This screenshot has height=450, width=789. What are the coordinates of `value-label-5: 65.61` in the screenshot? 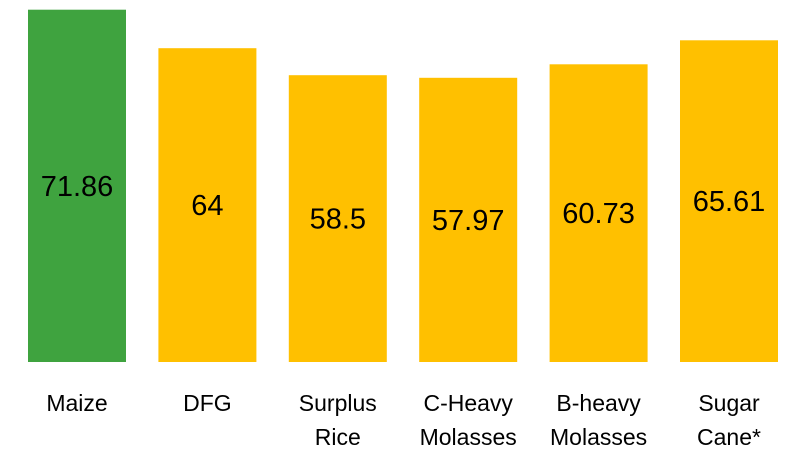 It's located at (729, 202).